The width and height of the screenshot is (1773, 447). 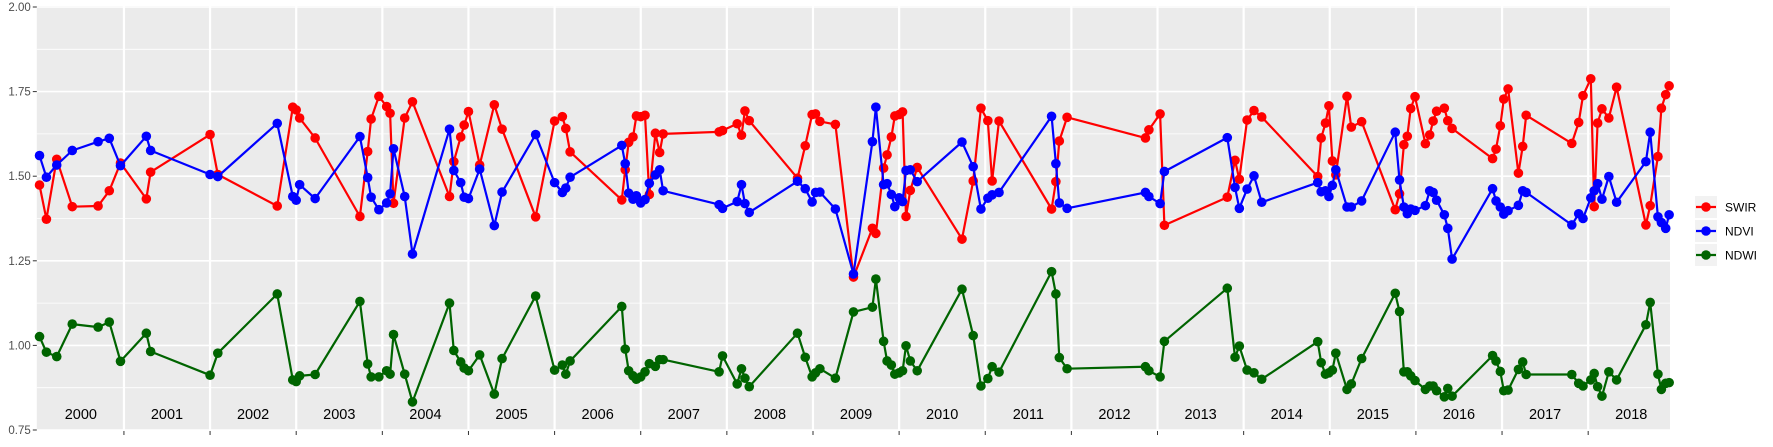 I want to click on legend-item-swir: SWIR, so click(x=1726, y=207).